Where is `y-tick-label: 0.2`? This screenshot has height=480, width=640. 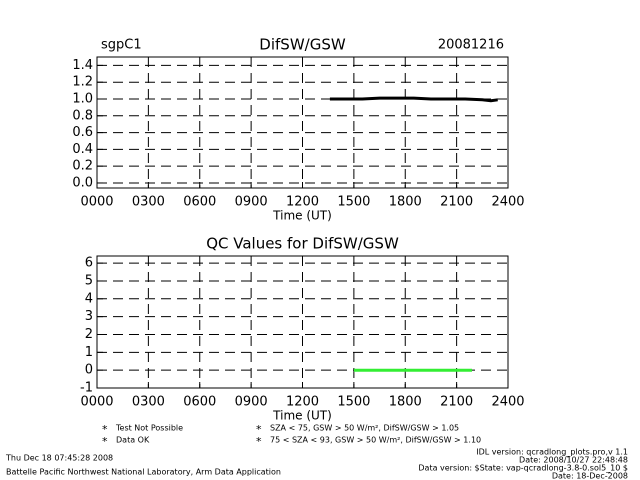 y-tick-label: 0.2 is located at coordinates (82, 166).